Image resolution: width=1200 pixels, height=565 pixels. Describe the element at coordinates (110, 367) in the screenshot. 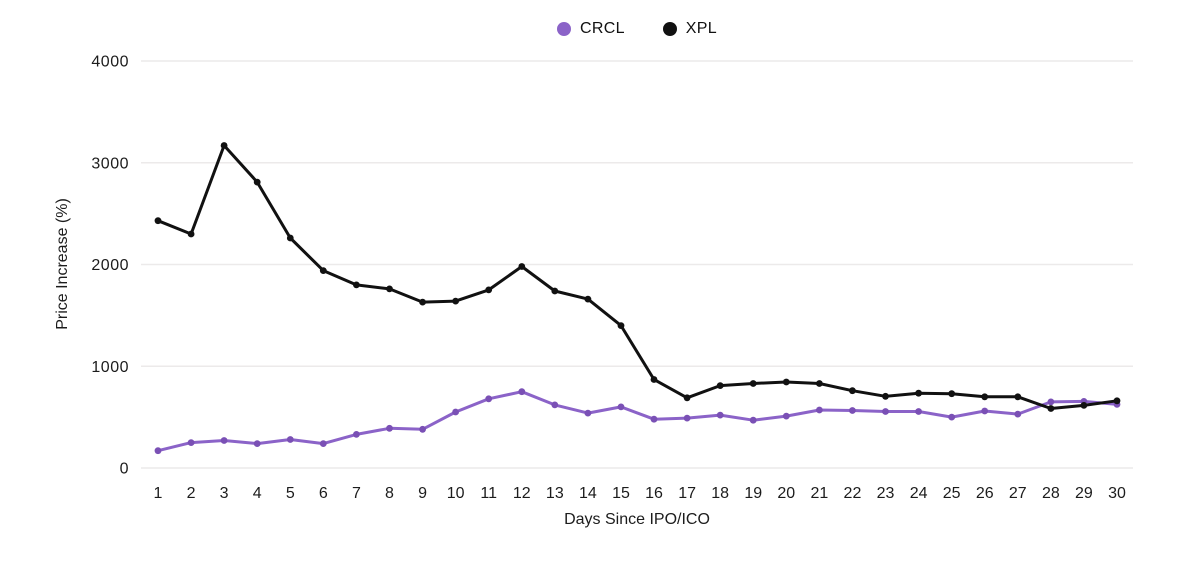

I see `y-tick-label-1000: 1000` at that location.